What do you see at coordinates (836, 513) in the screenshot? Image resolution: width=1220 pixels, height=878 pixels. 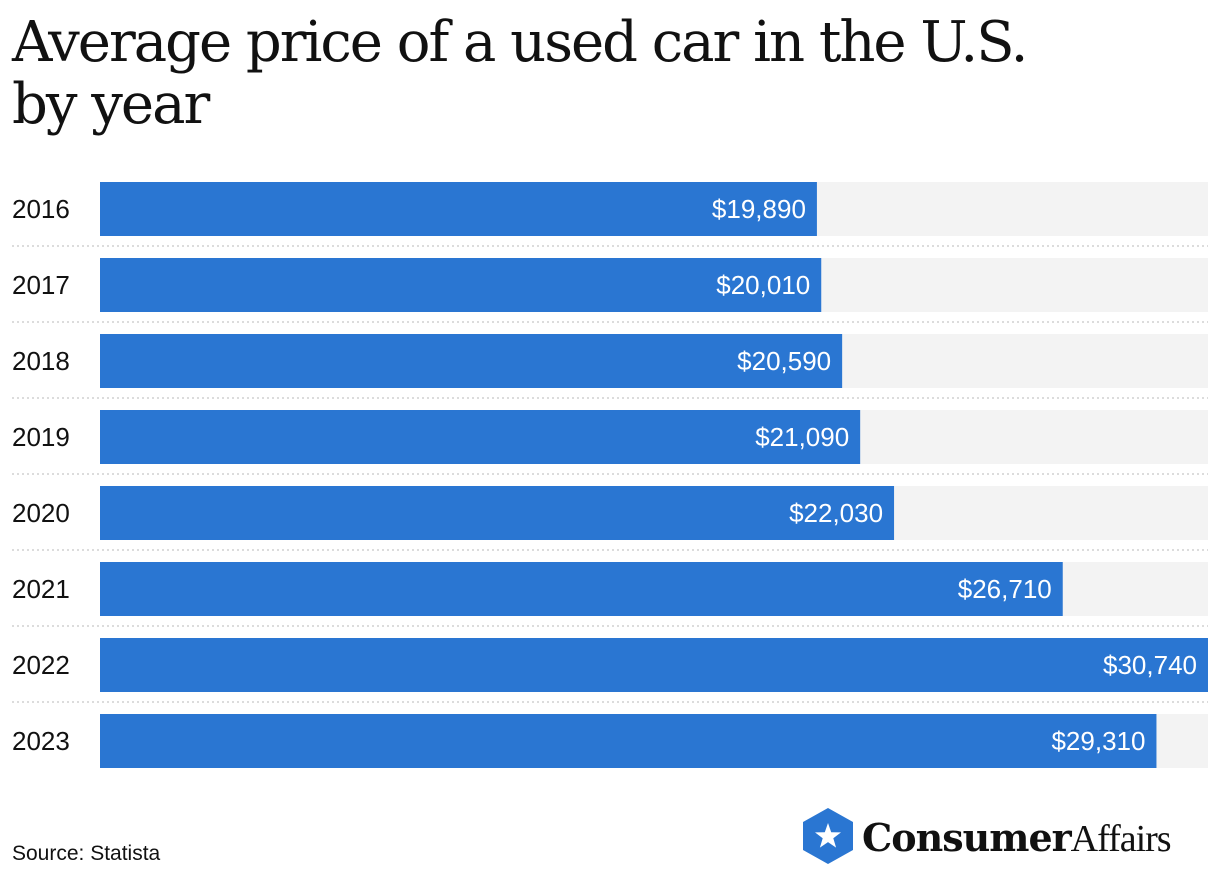 I see `value-label: $22,030` at bounding box center [836, 513].